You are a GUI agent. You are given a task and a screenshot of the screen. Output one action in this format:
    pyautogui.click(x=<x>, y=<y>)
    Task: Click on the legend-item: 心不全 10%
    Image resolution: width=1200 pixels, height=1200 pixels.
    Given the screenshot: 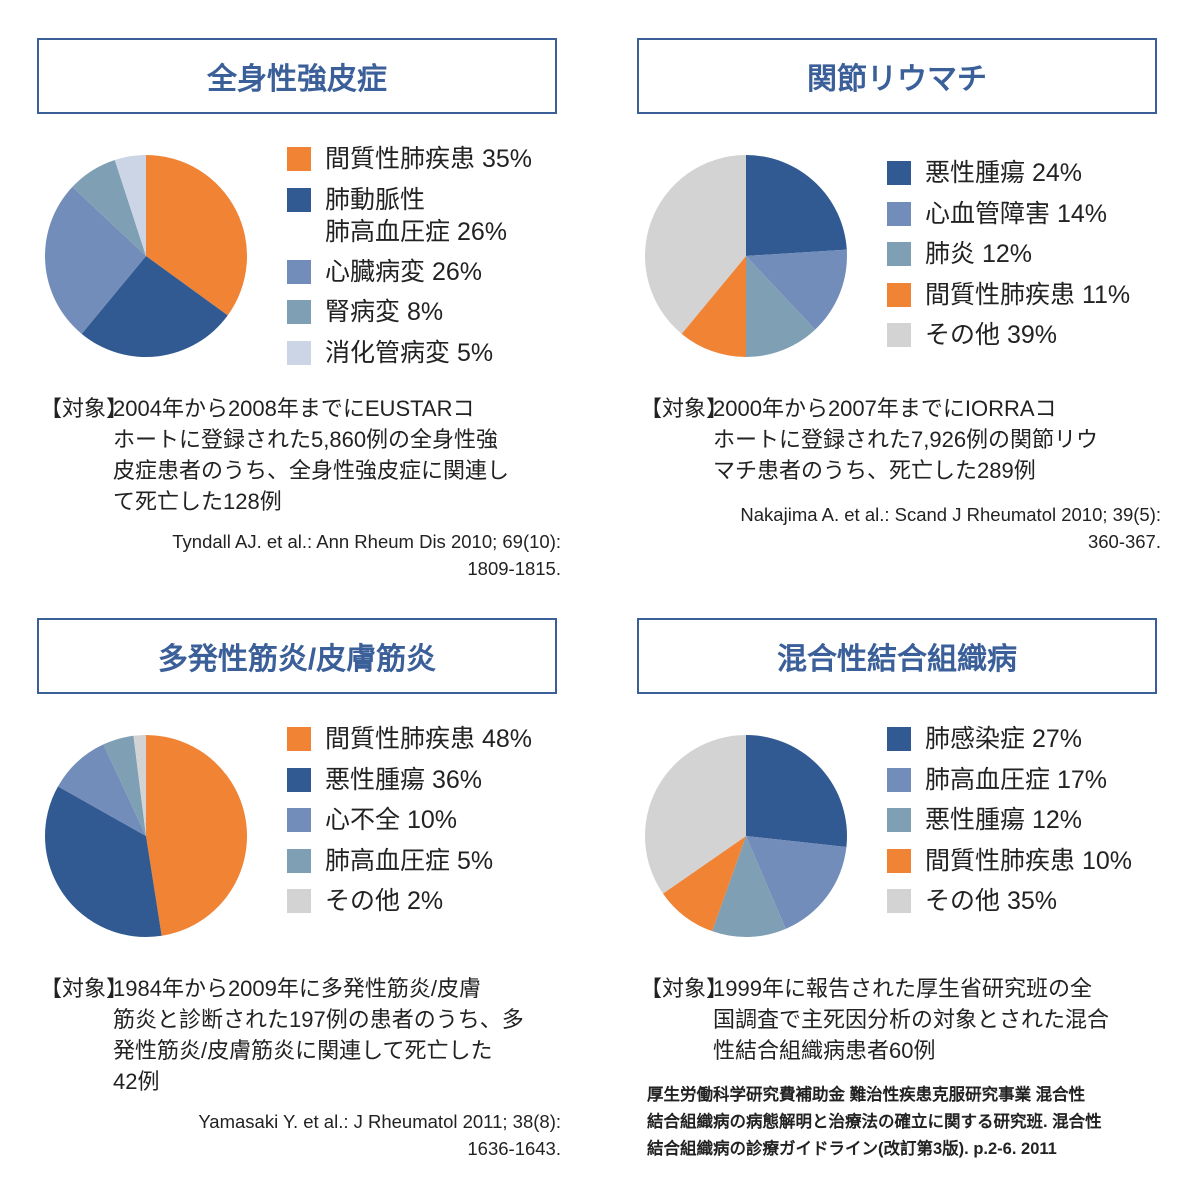 What is the action you would take?
    pyautogui.click(x=409, y=825)
    